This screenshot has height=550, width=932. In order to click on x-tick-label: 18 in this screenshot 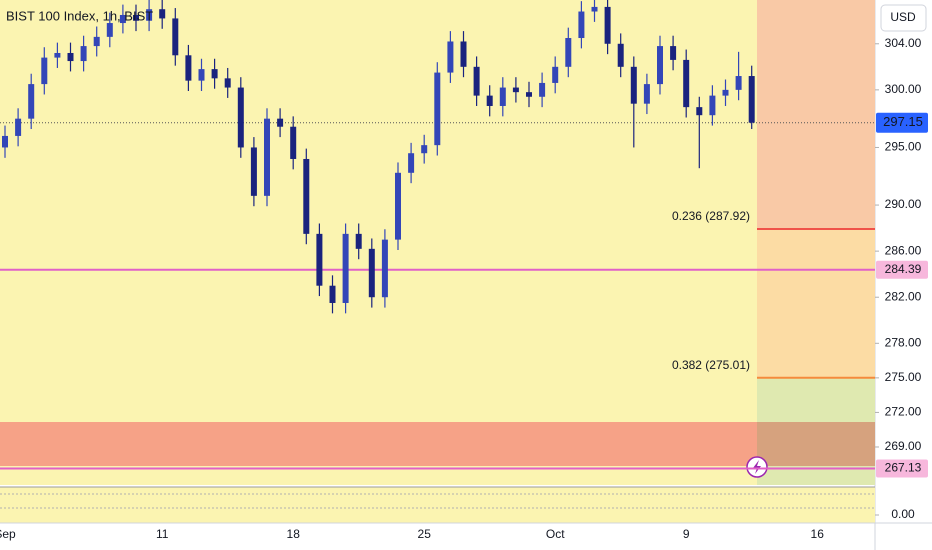, I will do `click(294, 534)`.